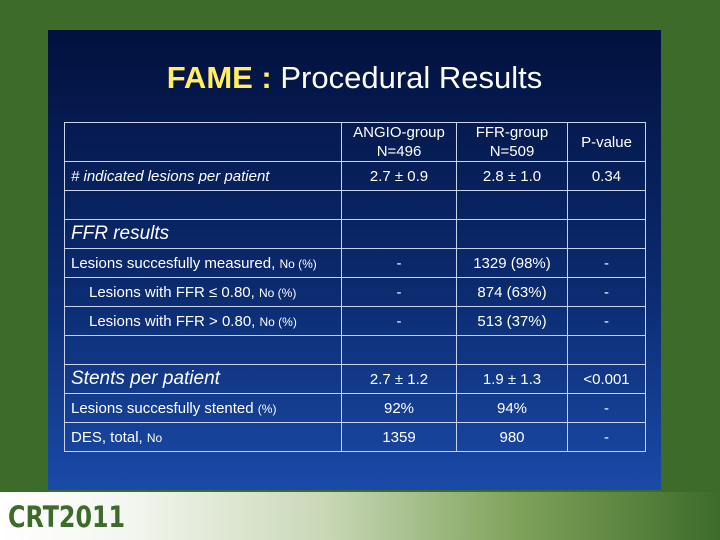 The width and height of the screenshot is (720, 540). I want to click on table-row: DES, total, No 1359 980 -, so click(355, 437).